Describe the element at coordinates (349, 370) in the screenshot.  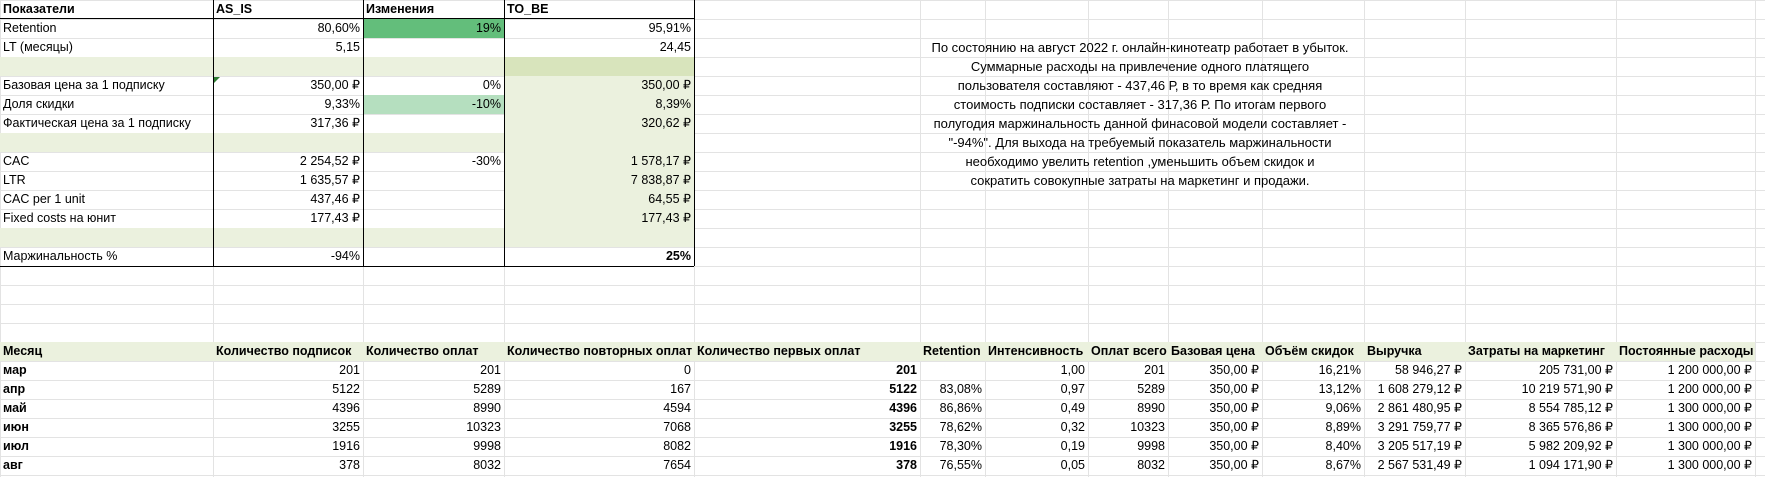
I see `bottom-cell-1: 201` at that location.